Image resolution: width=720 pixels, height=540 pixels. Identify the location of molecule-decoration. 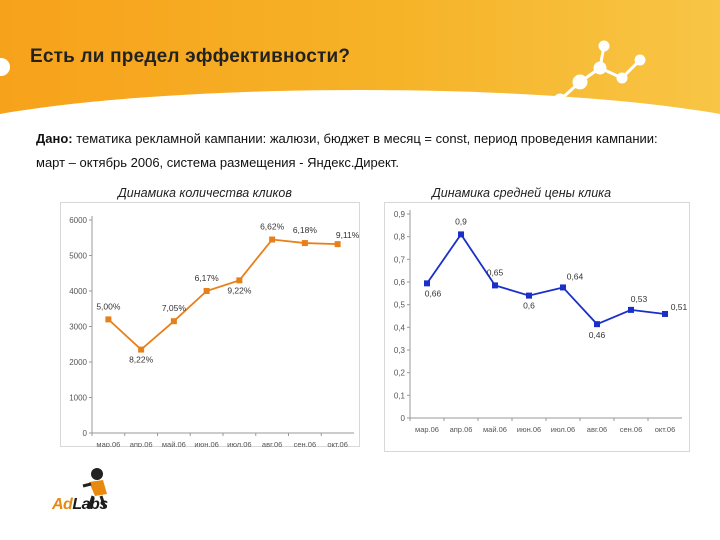
(594, 74).